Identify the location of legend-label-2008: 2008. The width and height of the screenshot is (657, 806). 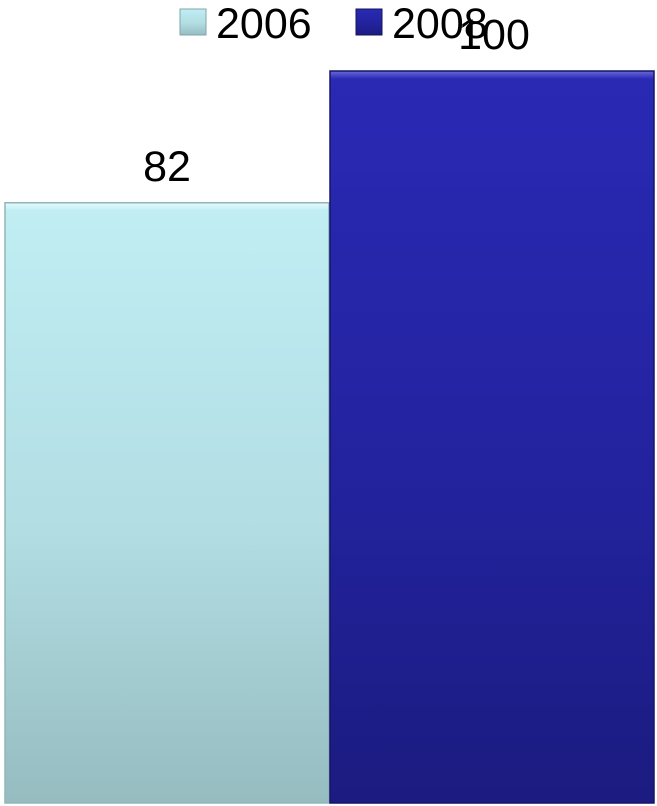
(440, 24).